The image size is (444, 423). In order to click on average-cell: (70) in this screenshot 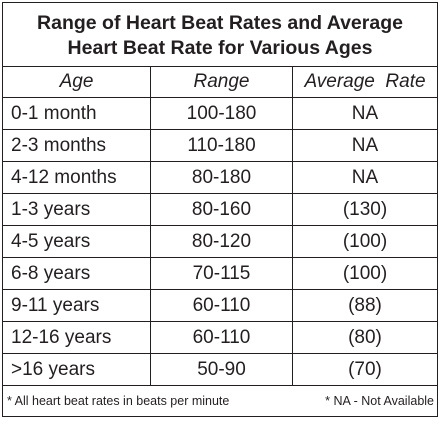, I will do `click(365, 369)`.